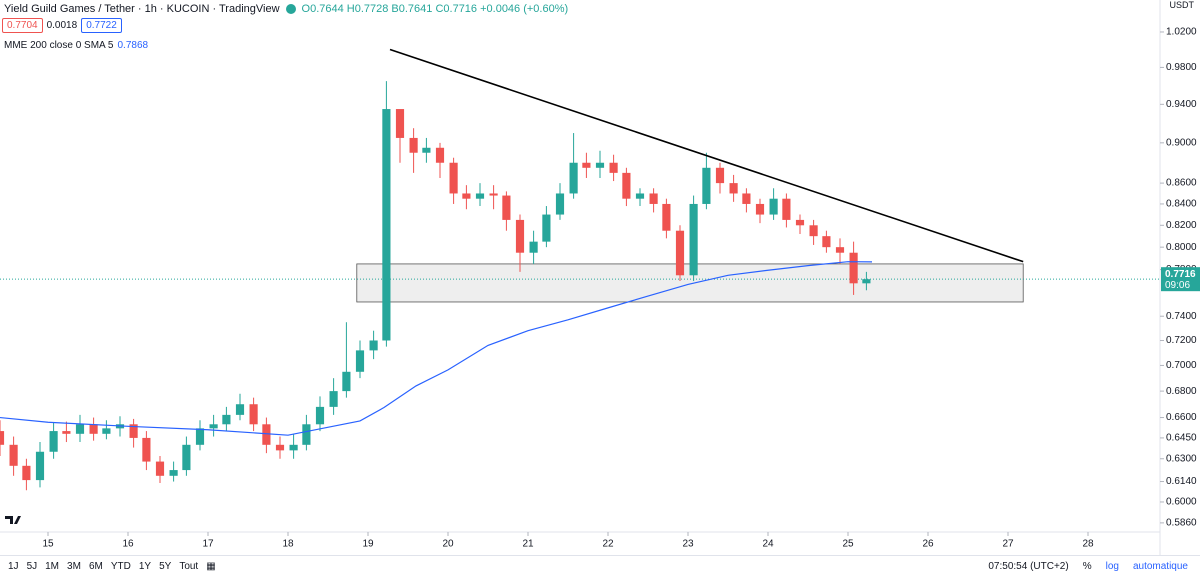 The image size is (1200, 576). What do you see at coordinates (1112, 566) in the screenshot?
I see `log-toggle: log` at bounding box center [1112, 566].